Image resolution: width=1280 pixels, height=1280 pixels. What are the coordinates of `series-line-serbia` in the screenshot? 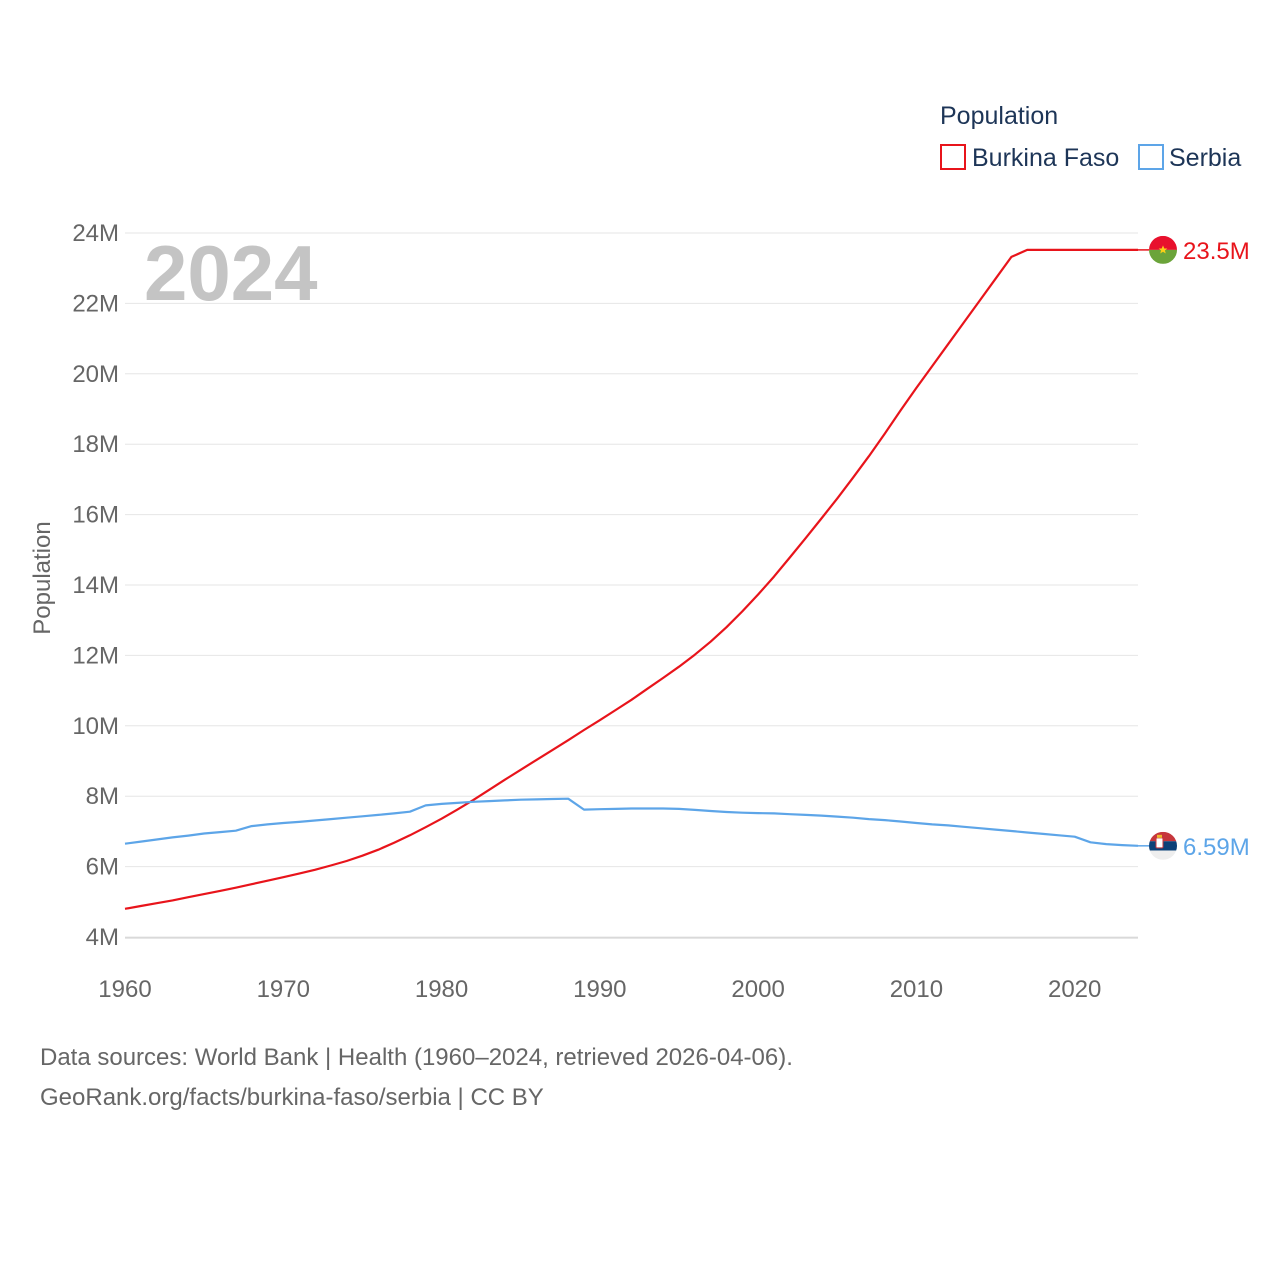 It's located at (631, 822).